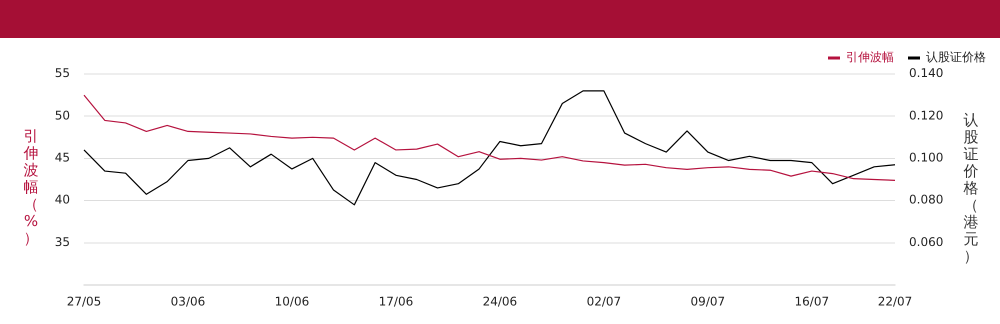 The width and height of the screenshot is (1000, 324). Describe the element at coordinates (62, 157) in the screenshot. I see `y-tick-label: 45` at that location.